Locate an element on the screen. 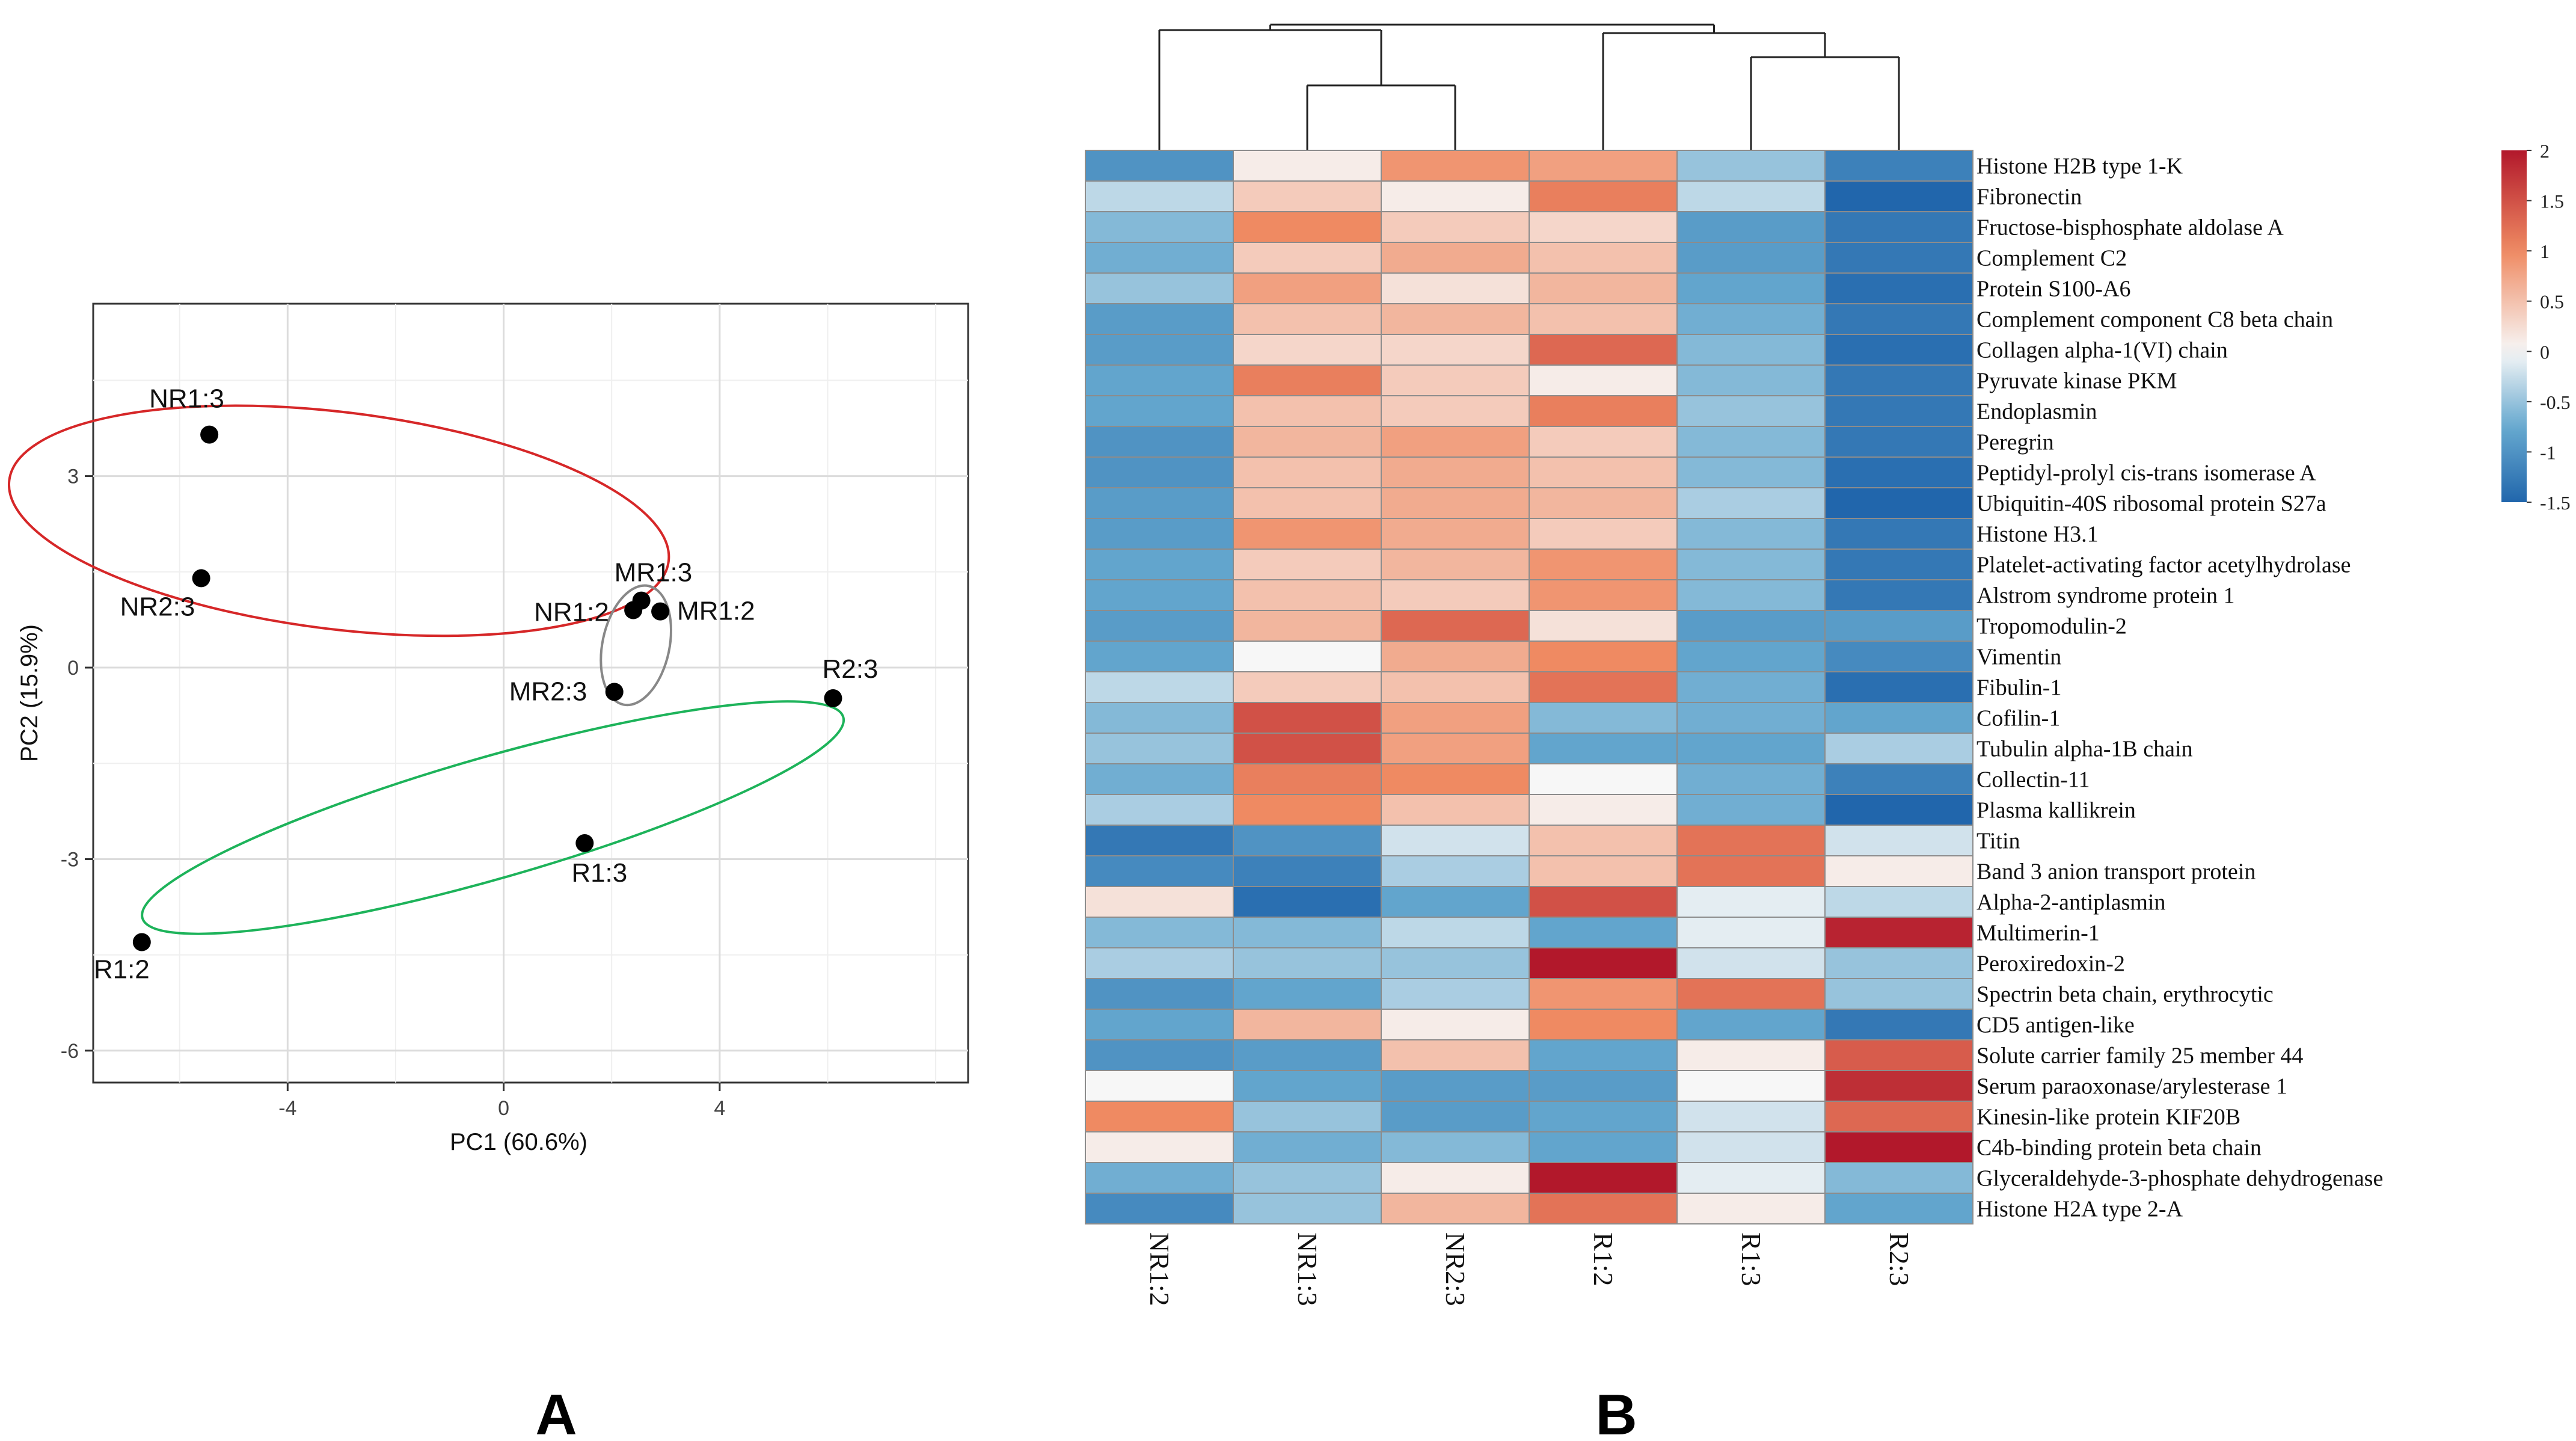  heatmap-cell-r28-c3 is located at coordinates (1603, 1024).